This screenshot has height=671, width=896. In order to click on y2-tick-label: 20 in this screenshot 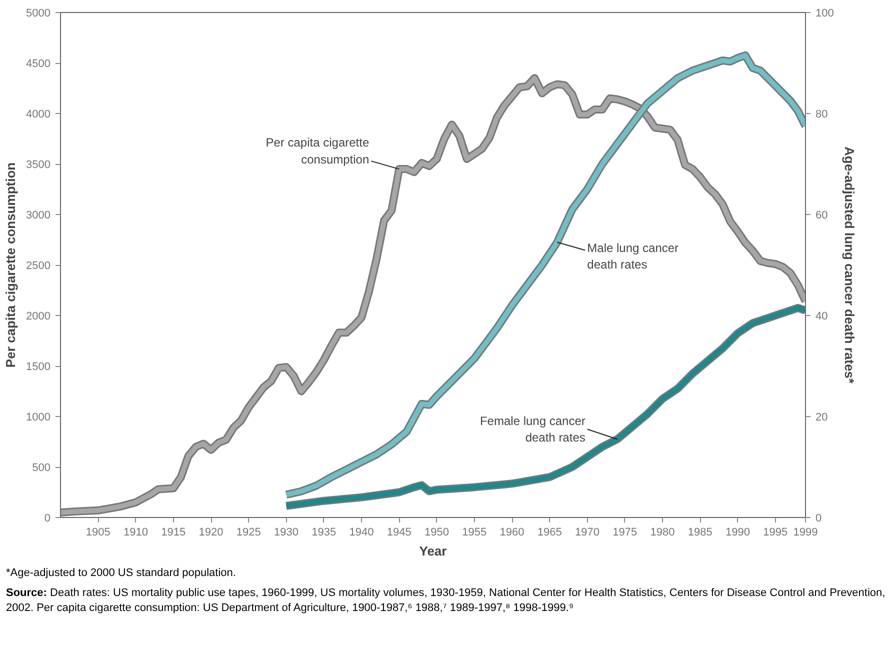, I will do `click(822, 418)`.